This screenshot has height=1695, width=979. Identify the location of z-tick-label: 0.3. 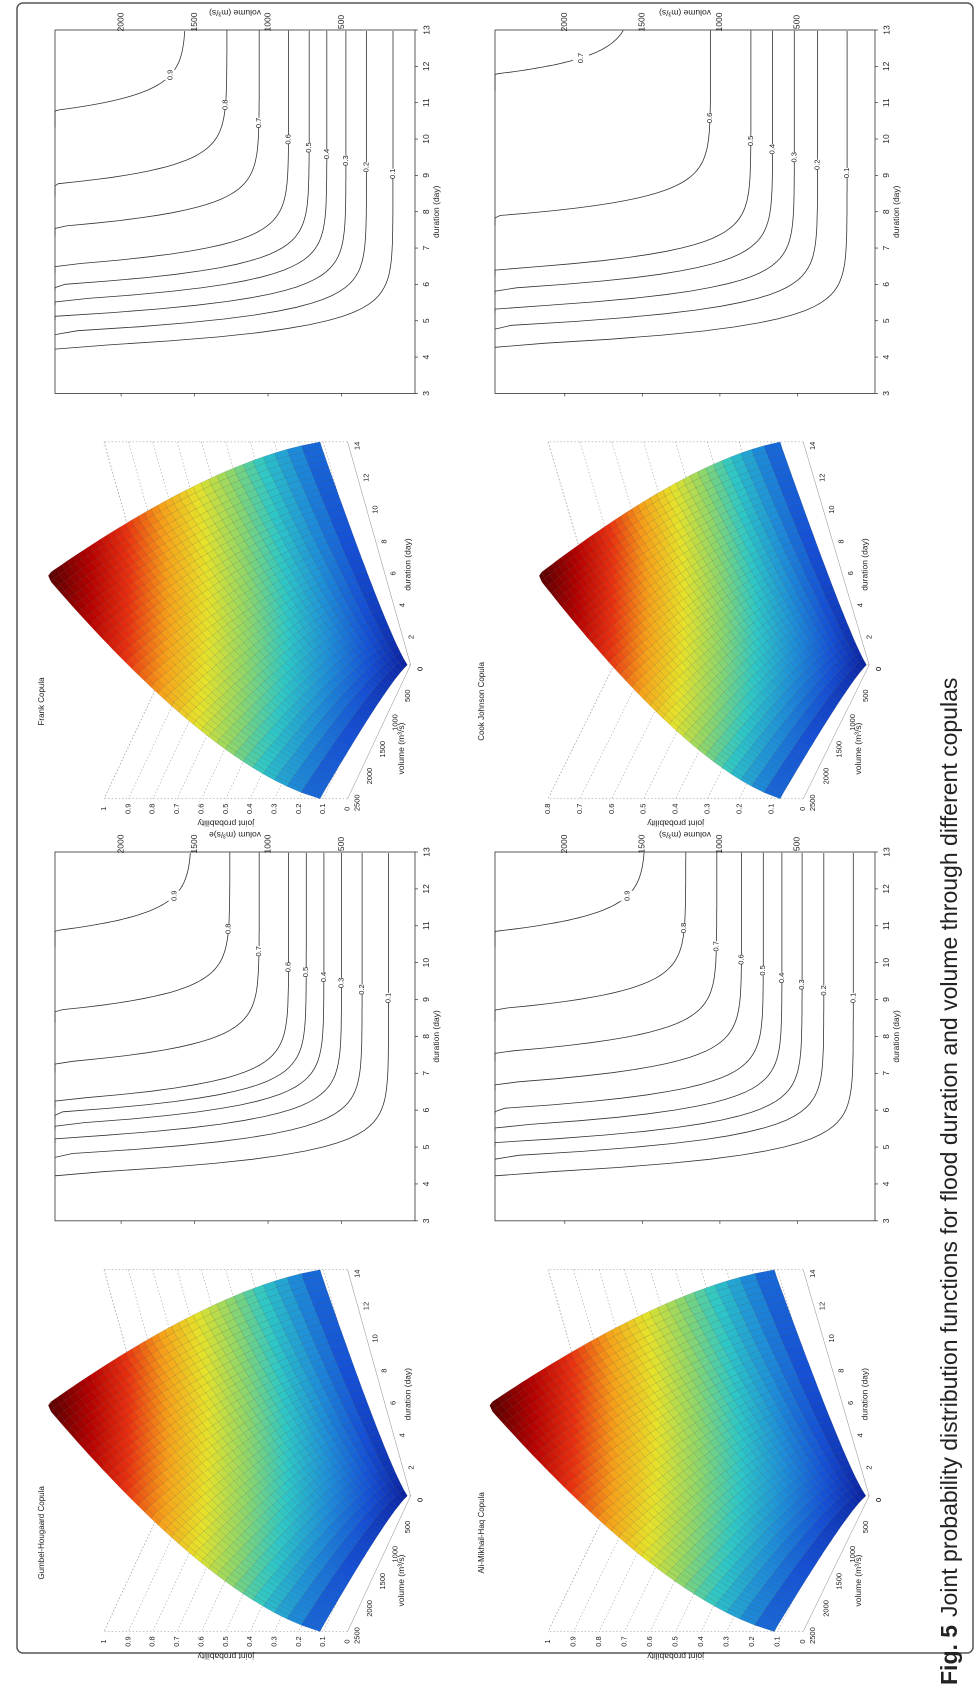
(706, 809).